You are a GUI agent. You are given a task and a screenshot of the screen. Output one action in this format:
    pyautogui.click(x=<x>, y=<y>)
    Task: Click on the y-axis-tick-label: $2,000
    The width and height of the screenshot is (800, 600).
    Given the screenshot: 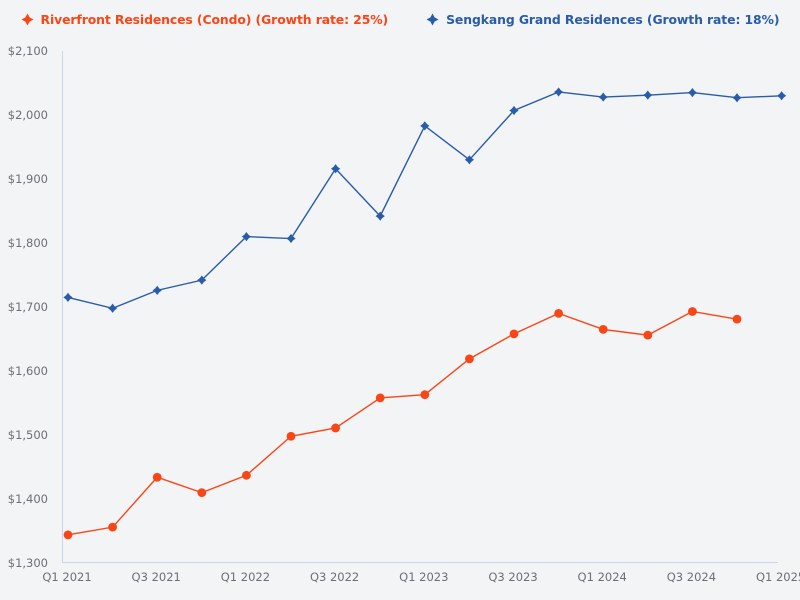 What is the action you would take?
    pyautogui.click(x=27, y=115)
    